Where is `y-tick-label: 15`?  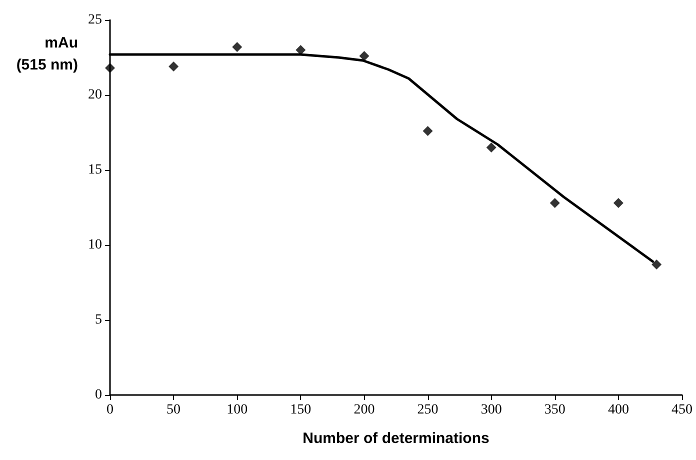 y-tick-label: 15 is located at coordinates (95, 170).